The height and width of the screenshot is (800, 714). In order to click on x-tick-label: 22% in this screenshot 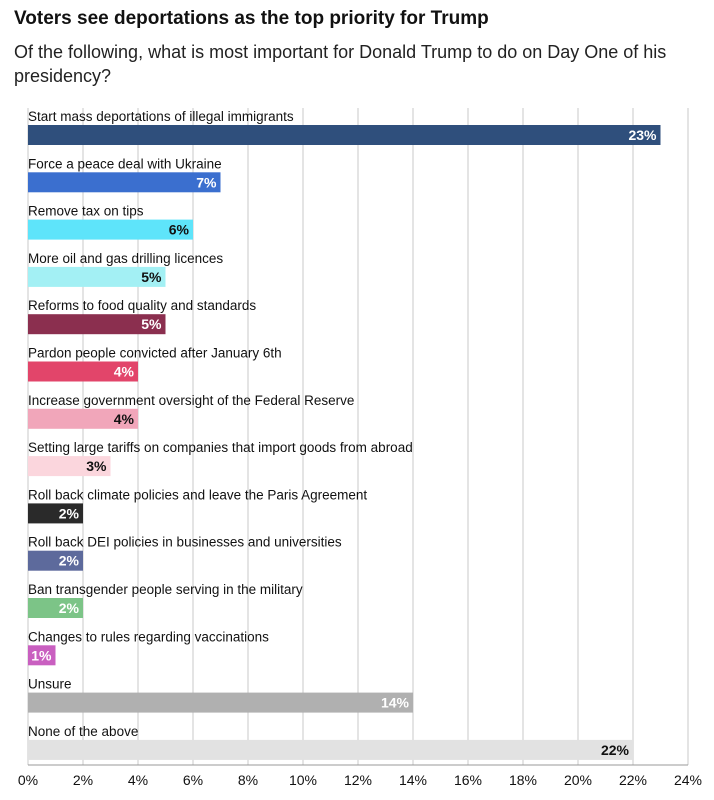, I will do `click(633, 780)`.